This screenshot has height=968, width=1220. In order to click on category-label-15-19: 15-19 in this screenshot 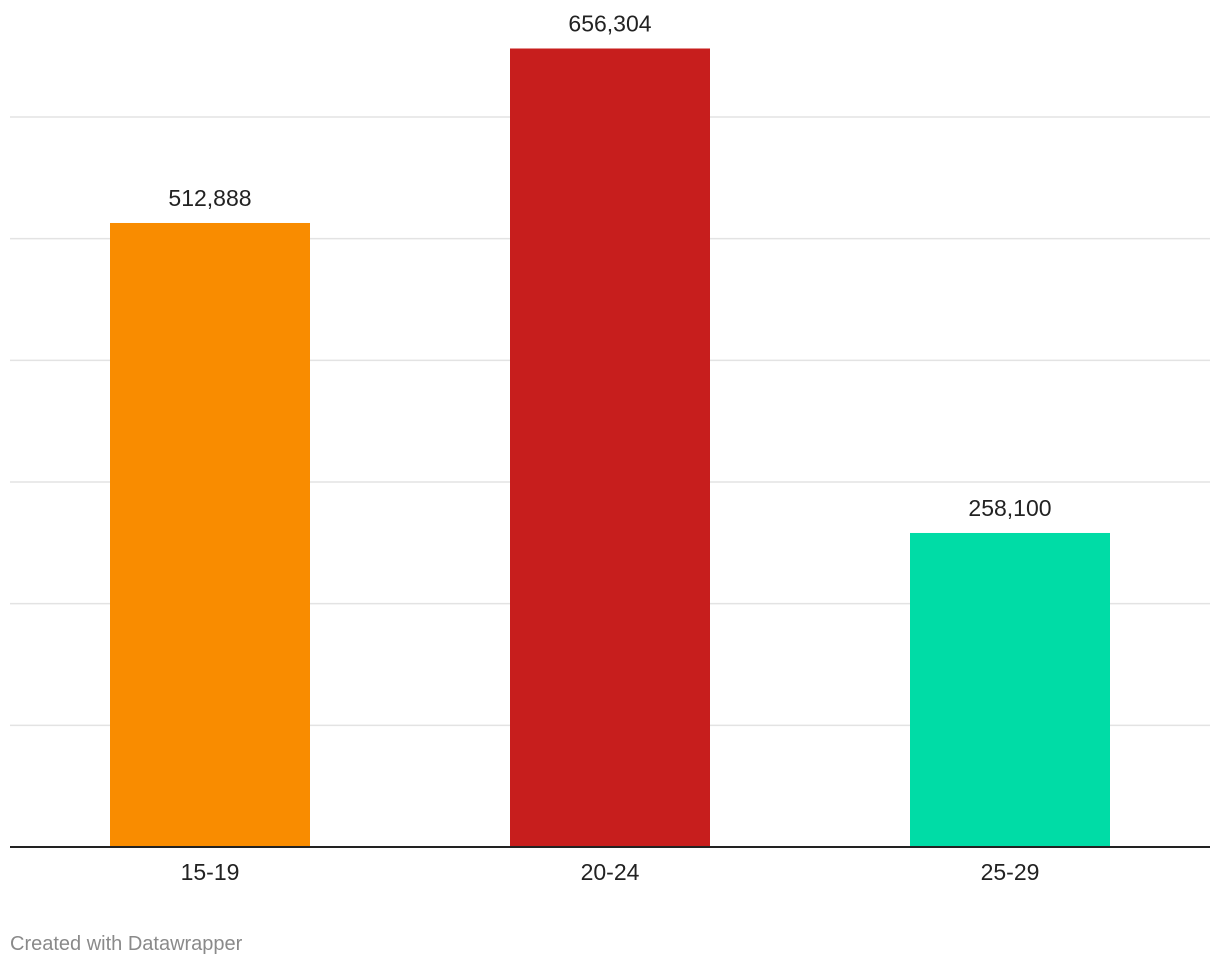, I will do `click(210, 872)`.